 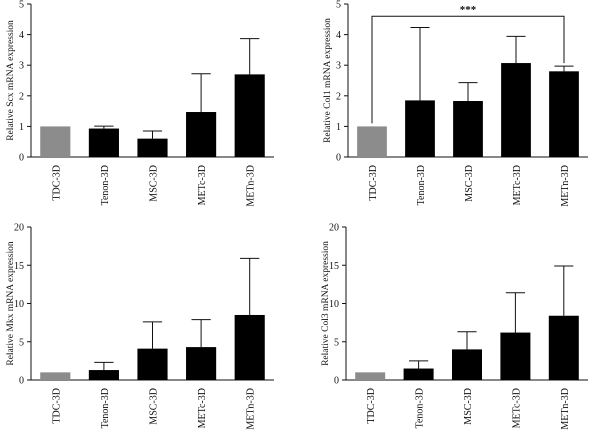 I want to click on y-axis-title: Relative Scx mRNA expression, so click(x=11, y=80).